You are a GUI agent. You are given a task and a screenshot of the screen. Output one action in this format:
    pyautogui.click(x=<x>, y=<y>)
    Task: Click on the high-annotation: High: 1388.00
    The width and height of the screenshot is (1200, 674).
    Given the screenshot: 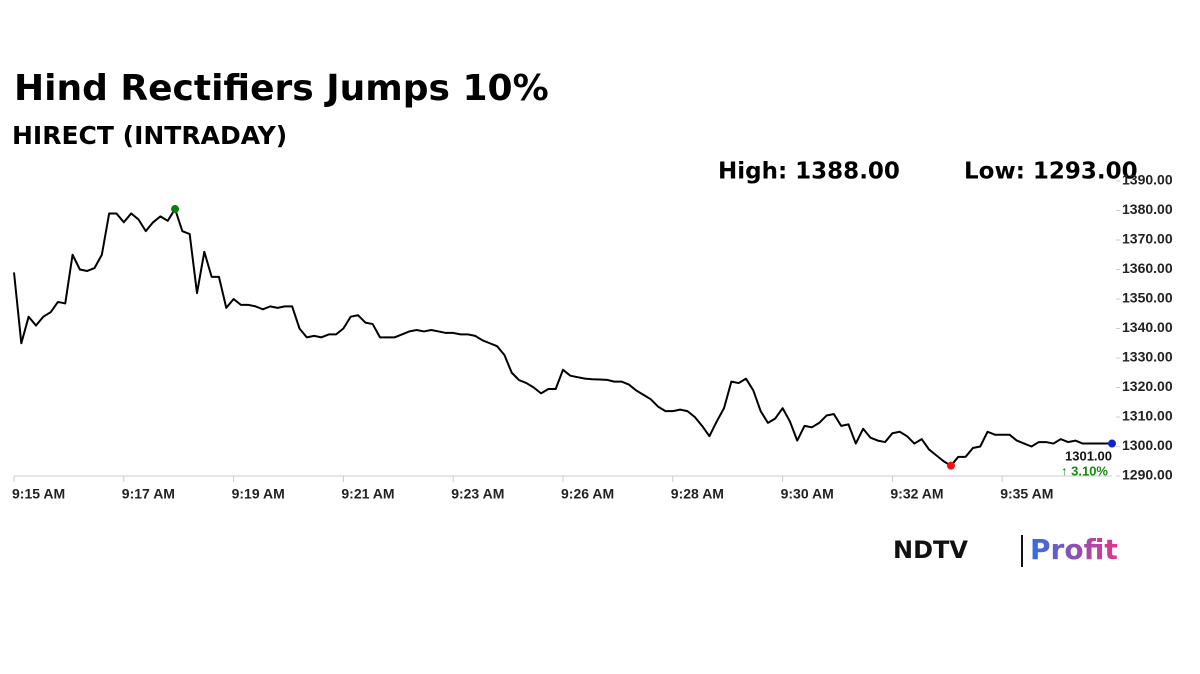 What is the action you would take?
    pyautogui.click(x=809, y=172)
    